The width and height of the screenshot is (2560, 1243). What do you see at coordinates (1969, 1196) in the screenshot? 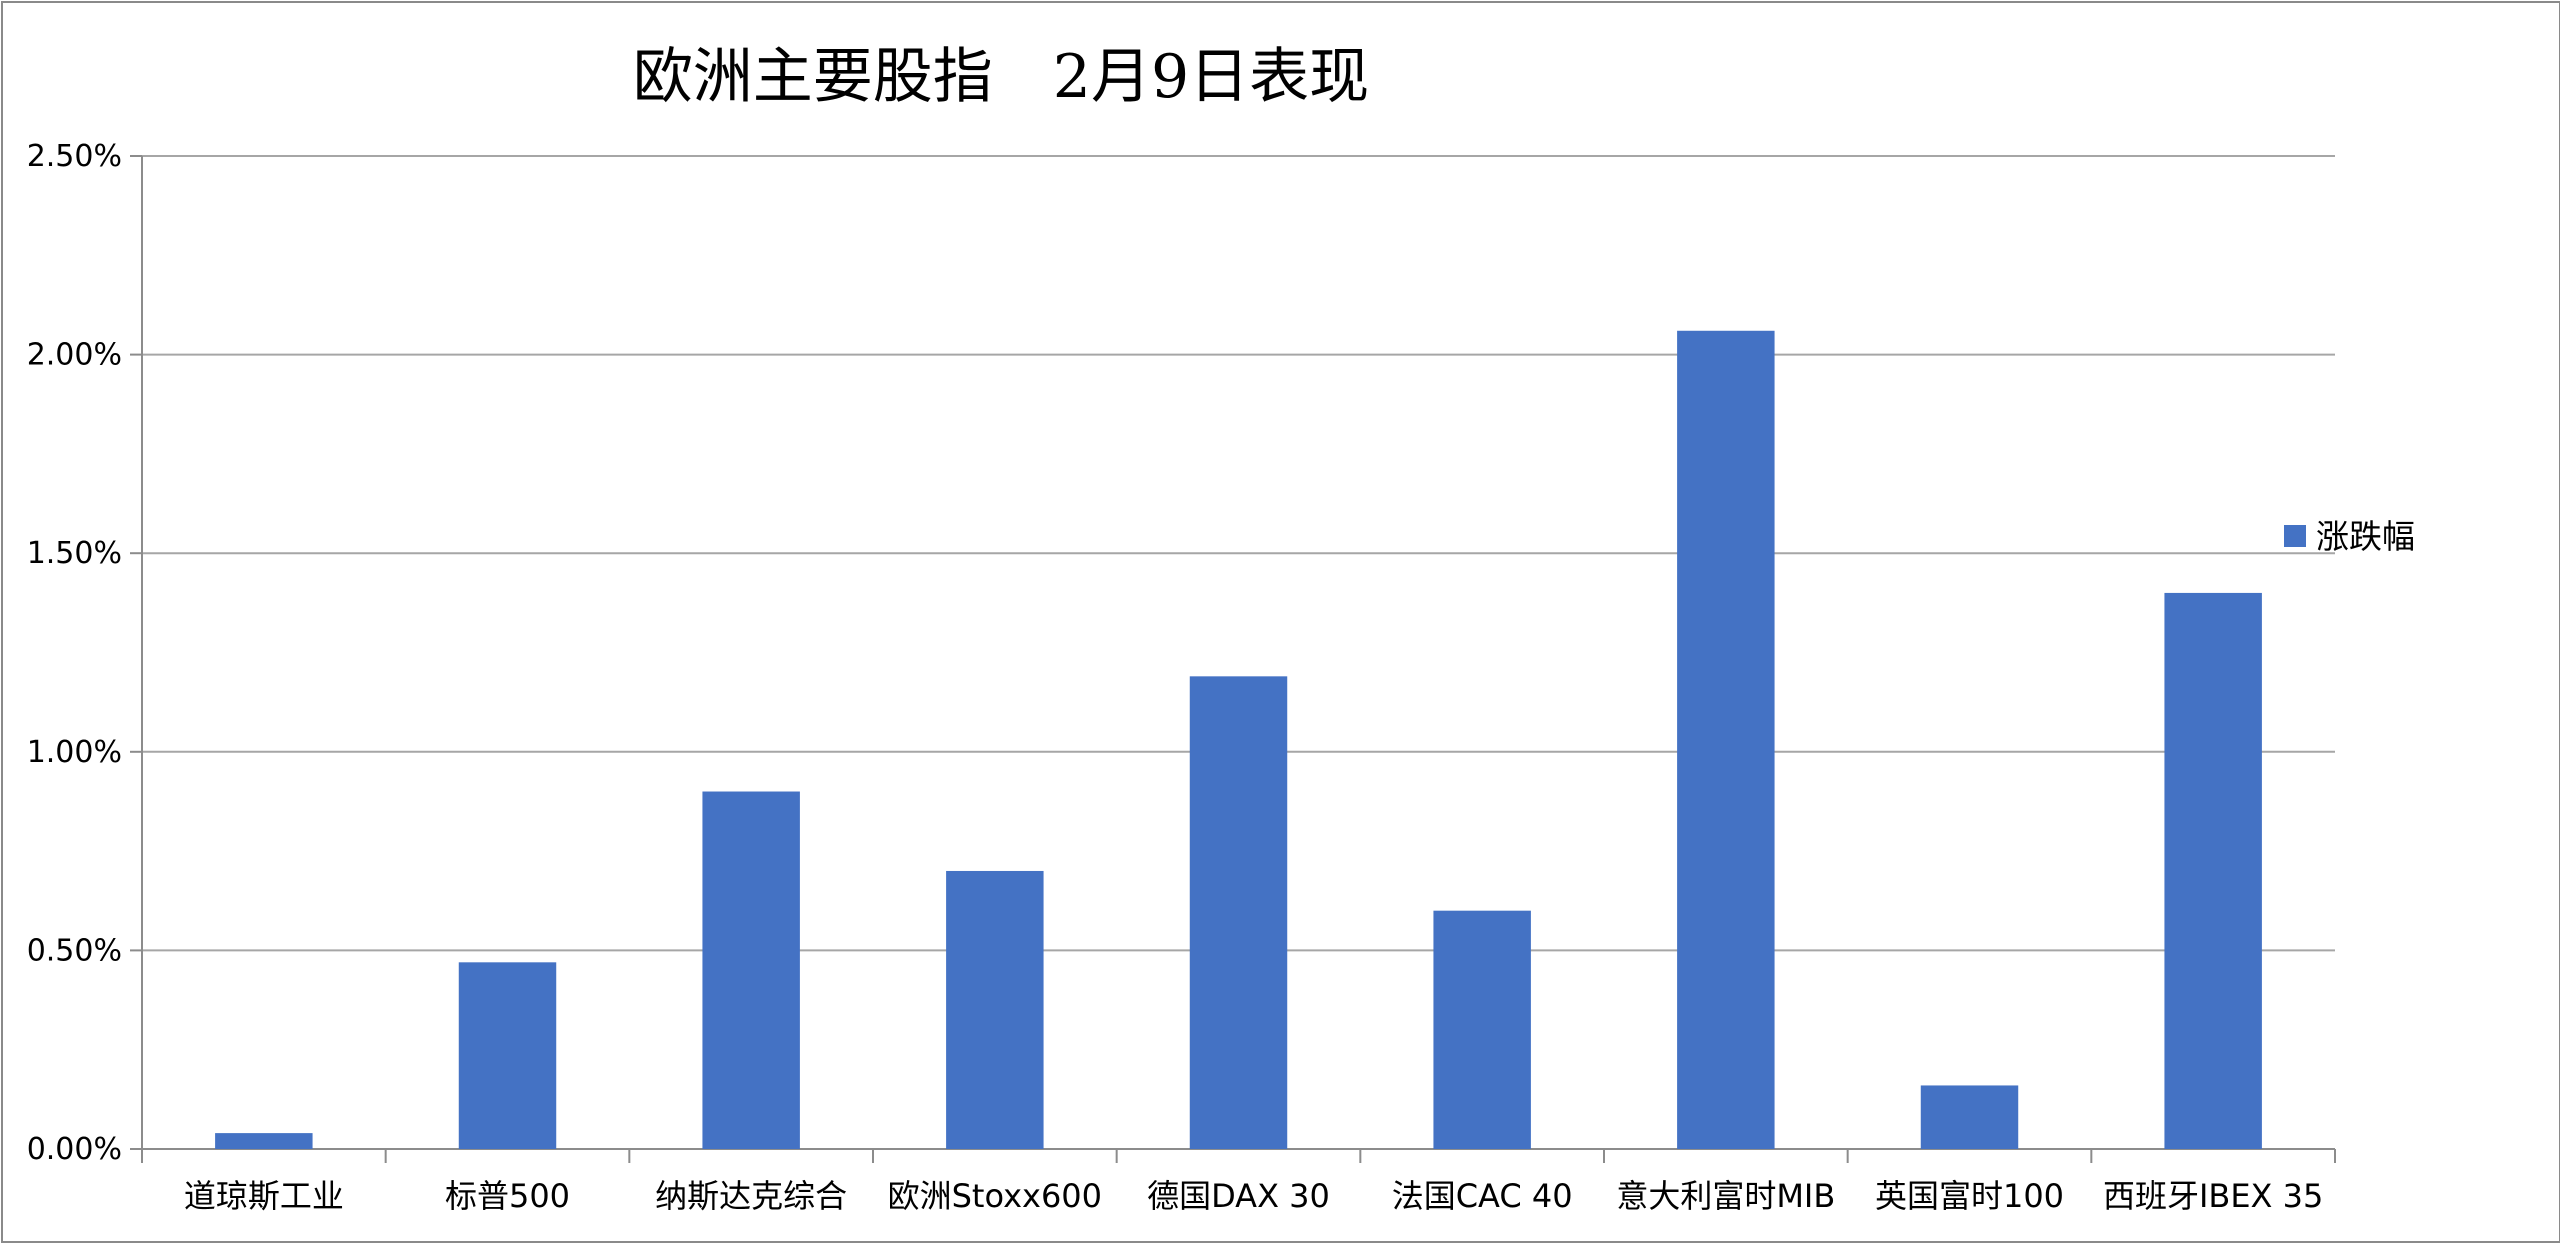
I see `x-tick-label: 英国富时100` at bounding box center [1969, 1196].